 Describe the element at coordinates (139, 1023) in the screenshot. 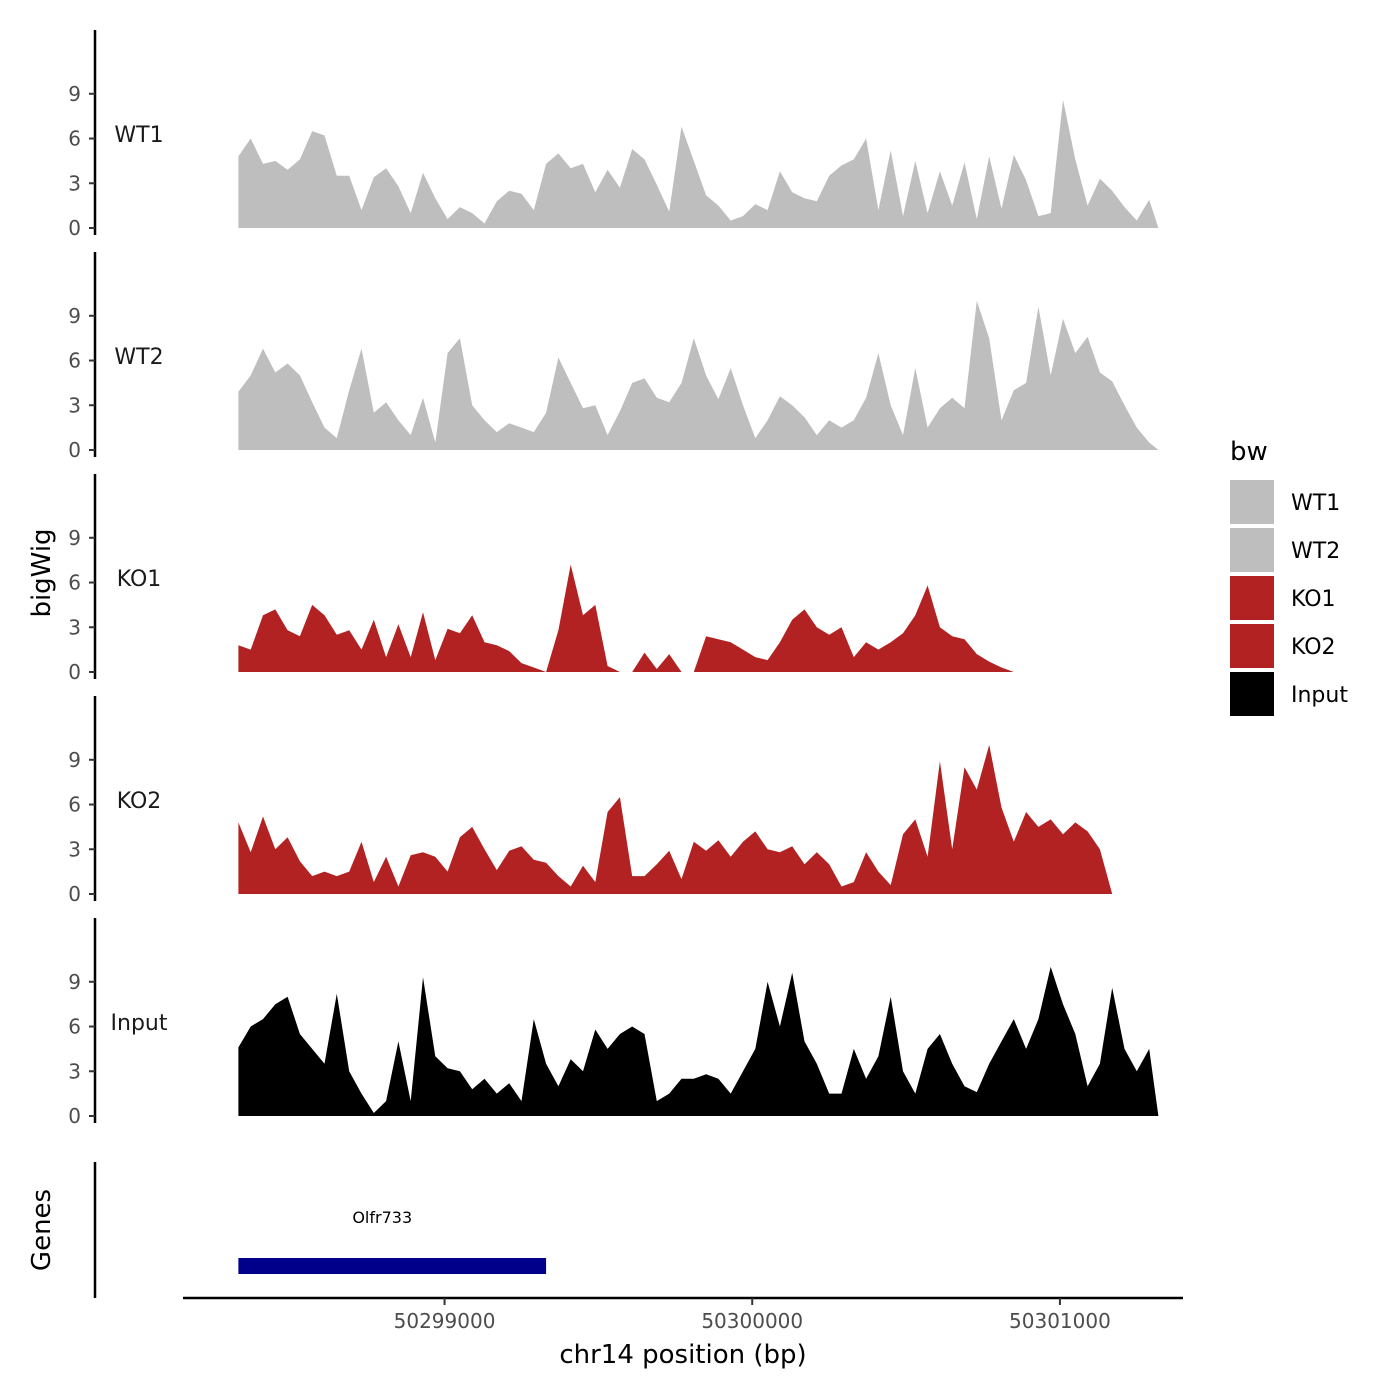

I see `track-label-input: Input` at that location.